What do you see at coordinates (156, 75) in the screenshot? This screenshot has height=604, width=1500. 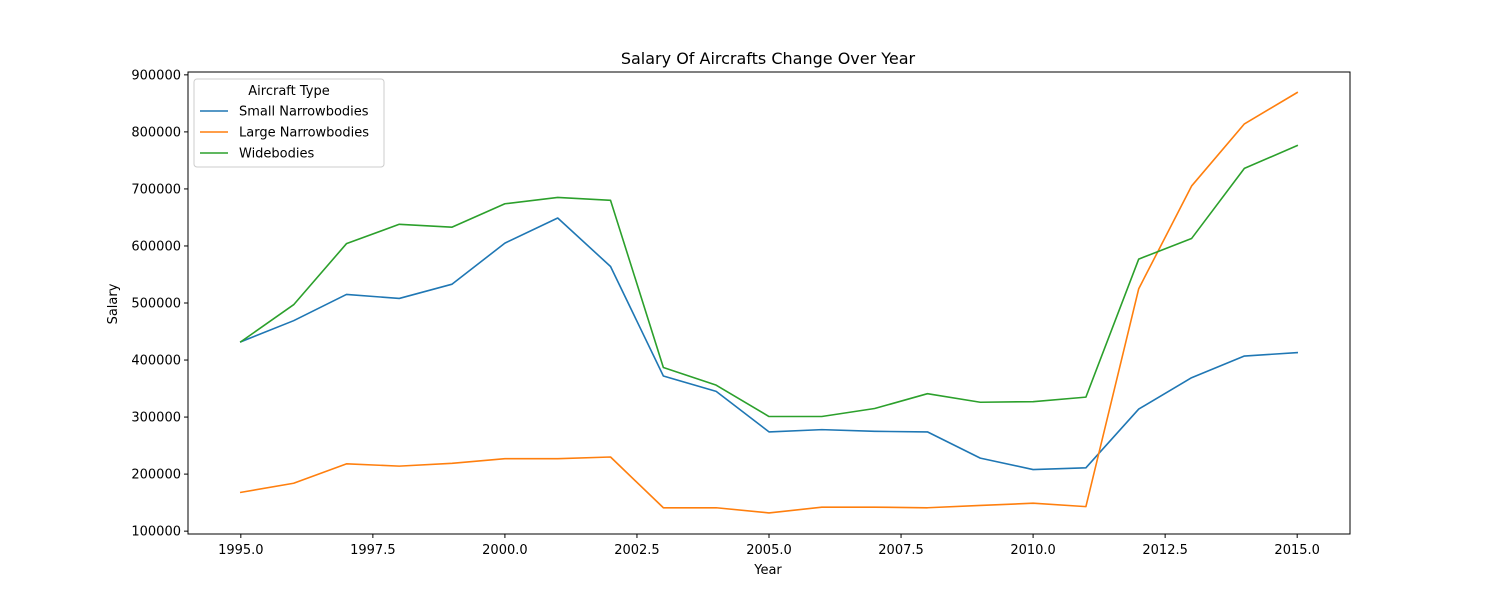 I see `y-tick-label: 900000` at bounding box center [156, 75].